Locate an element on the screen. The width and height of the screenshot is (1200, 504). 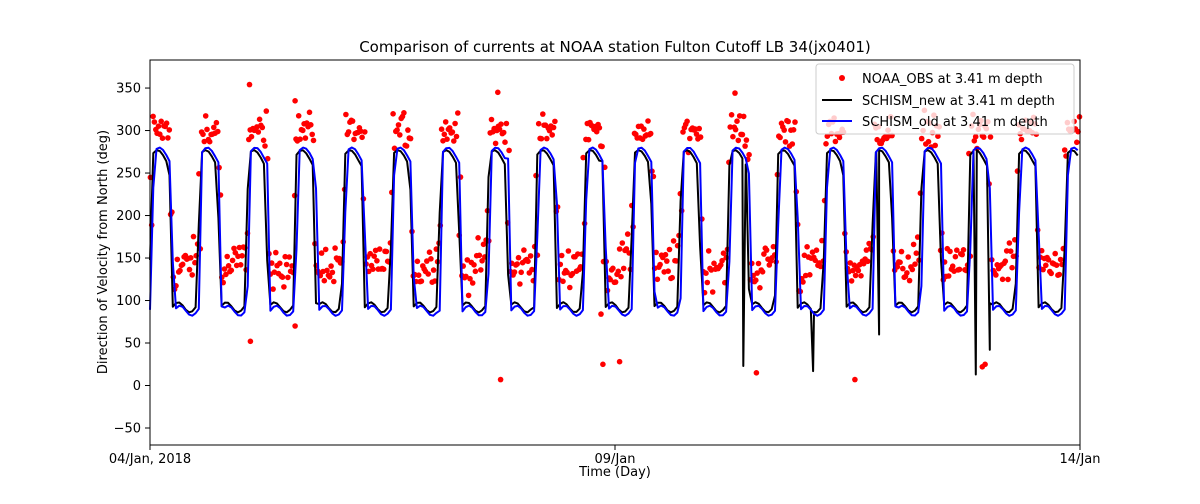
legend-label-obs: NOAA_OBS at 3.41 m depth is located at coordinates (952, 79).